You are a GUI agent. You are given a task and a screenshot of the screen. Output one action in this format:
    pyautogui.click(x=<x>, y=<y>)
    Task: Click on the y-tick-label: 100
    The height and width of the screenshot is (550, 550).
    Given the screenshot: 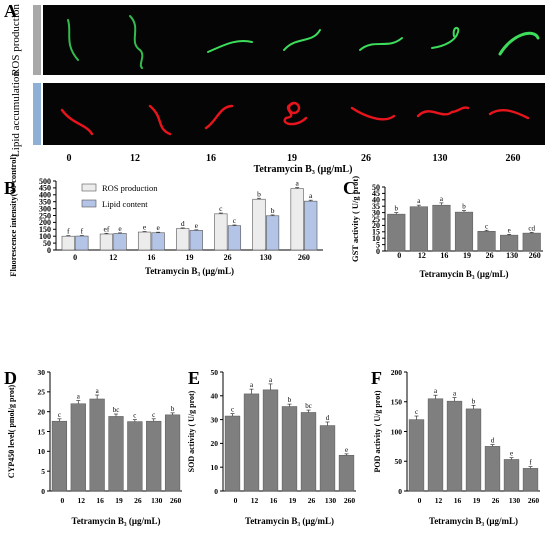 What is the action you would take?
    pyautogui.click(x=397, y=431)
    